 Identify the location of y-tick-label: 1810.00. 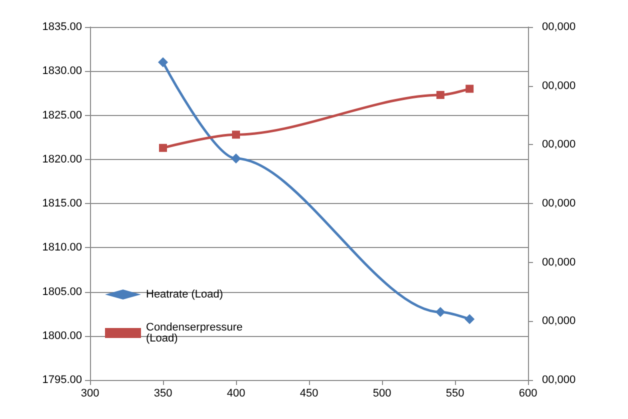
(62, 248).